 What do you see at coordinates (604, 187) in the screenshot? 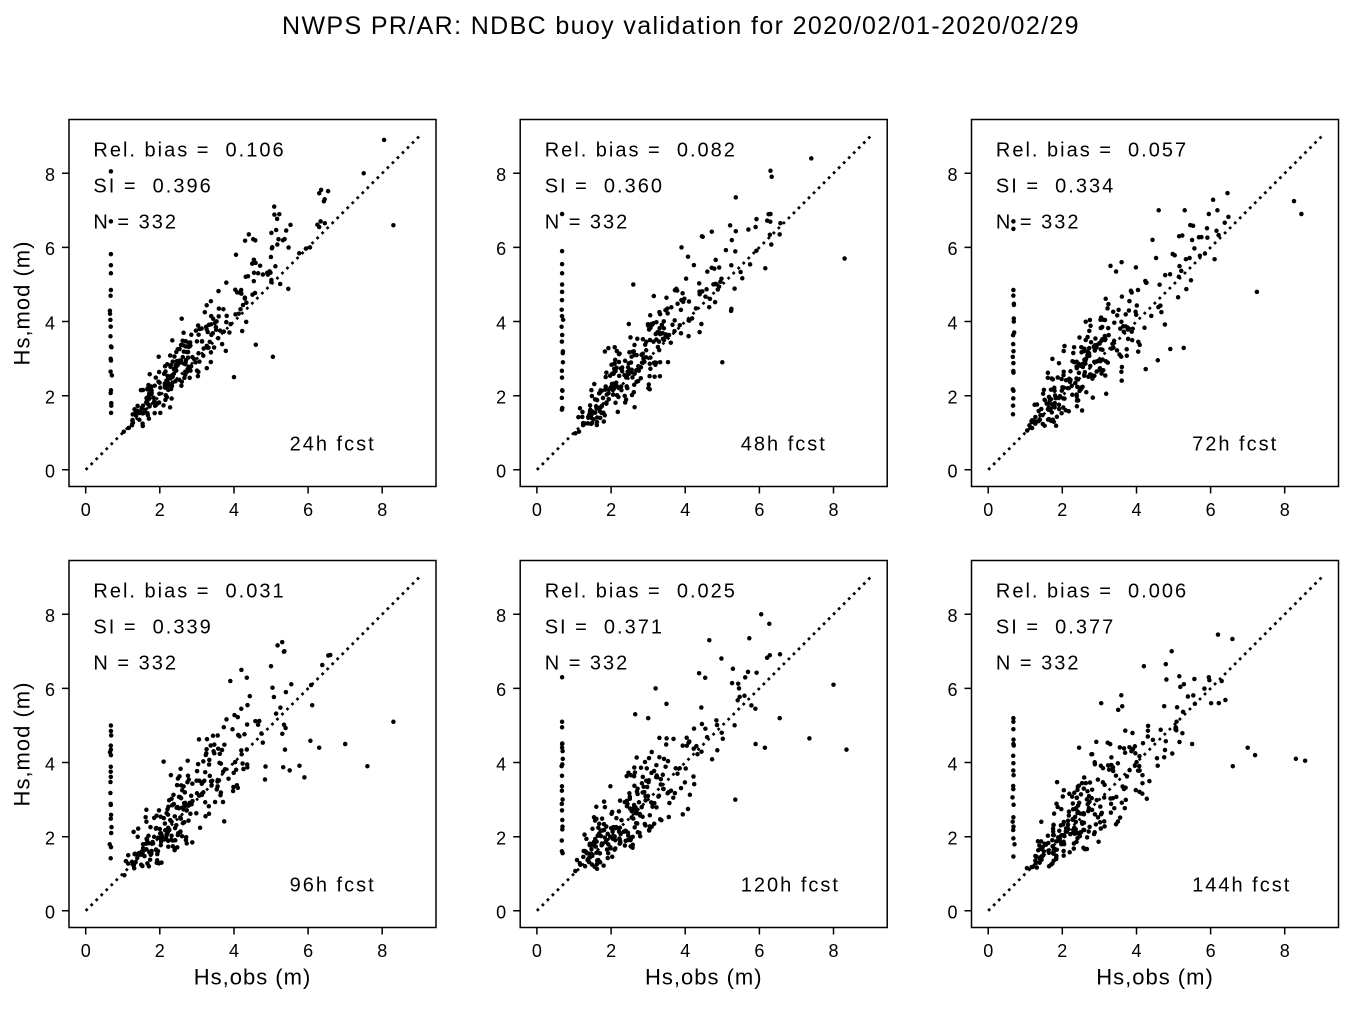
I see `svg-text: SI = 0.360` at bounding box center [604, 187].